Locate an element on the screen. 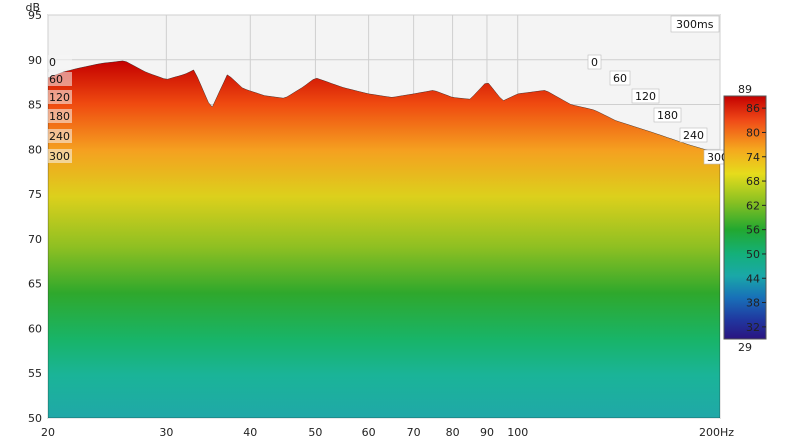 This screenshot has height=440, width=800. depth-tick-left: 60 is located at coordinates (56, 79).